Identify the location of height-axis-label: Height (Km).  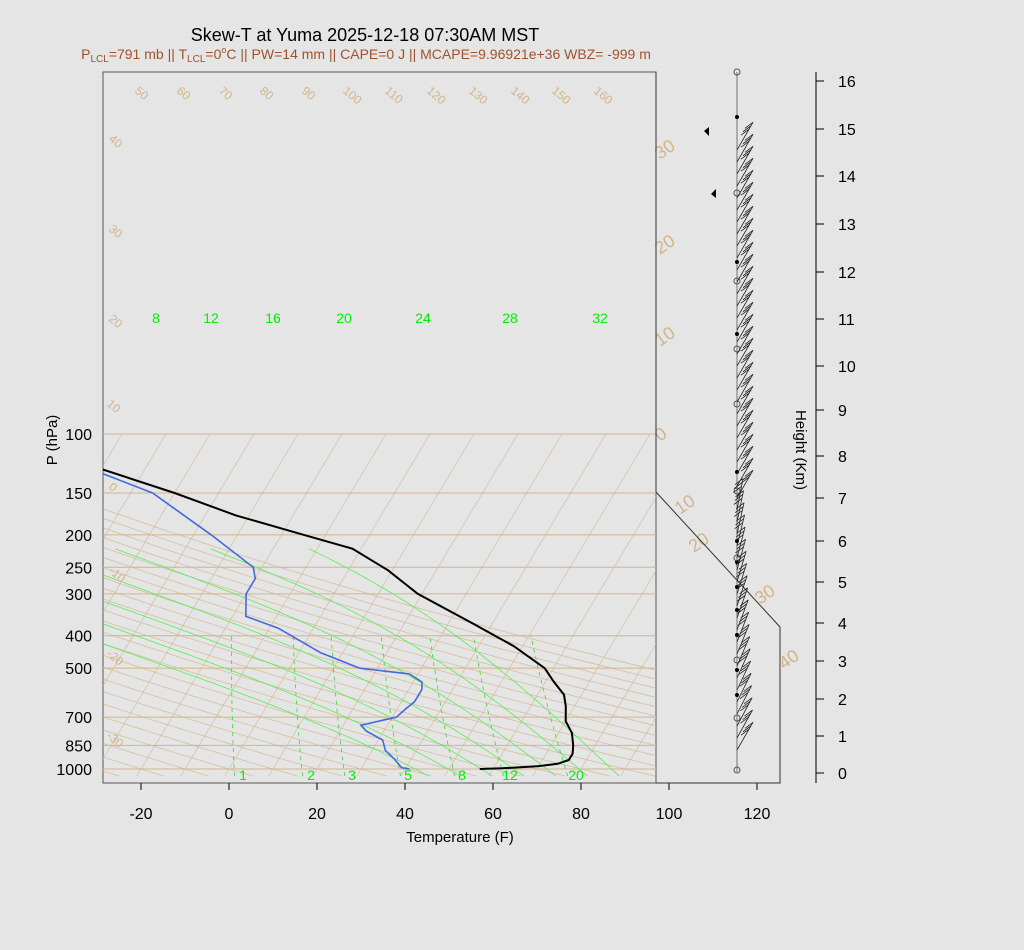
(800, 450).